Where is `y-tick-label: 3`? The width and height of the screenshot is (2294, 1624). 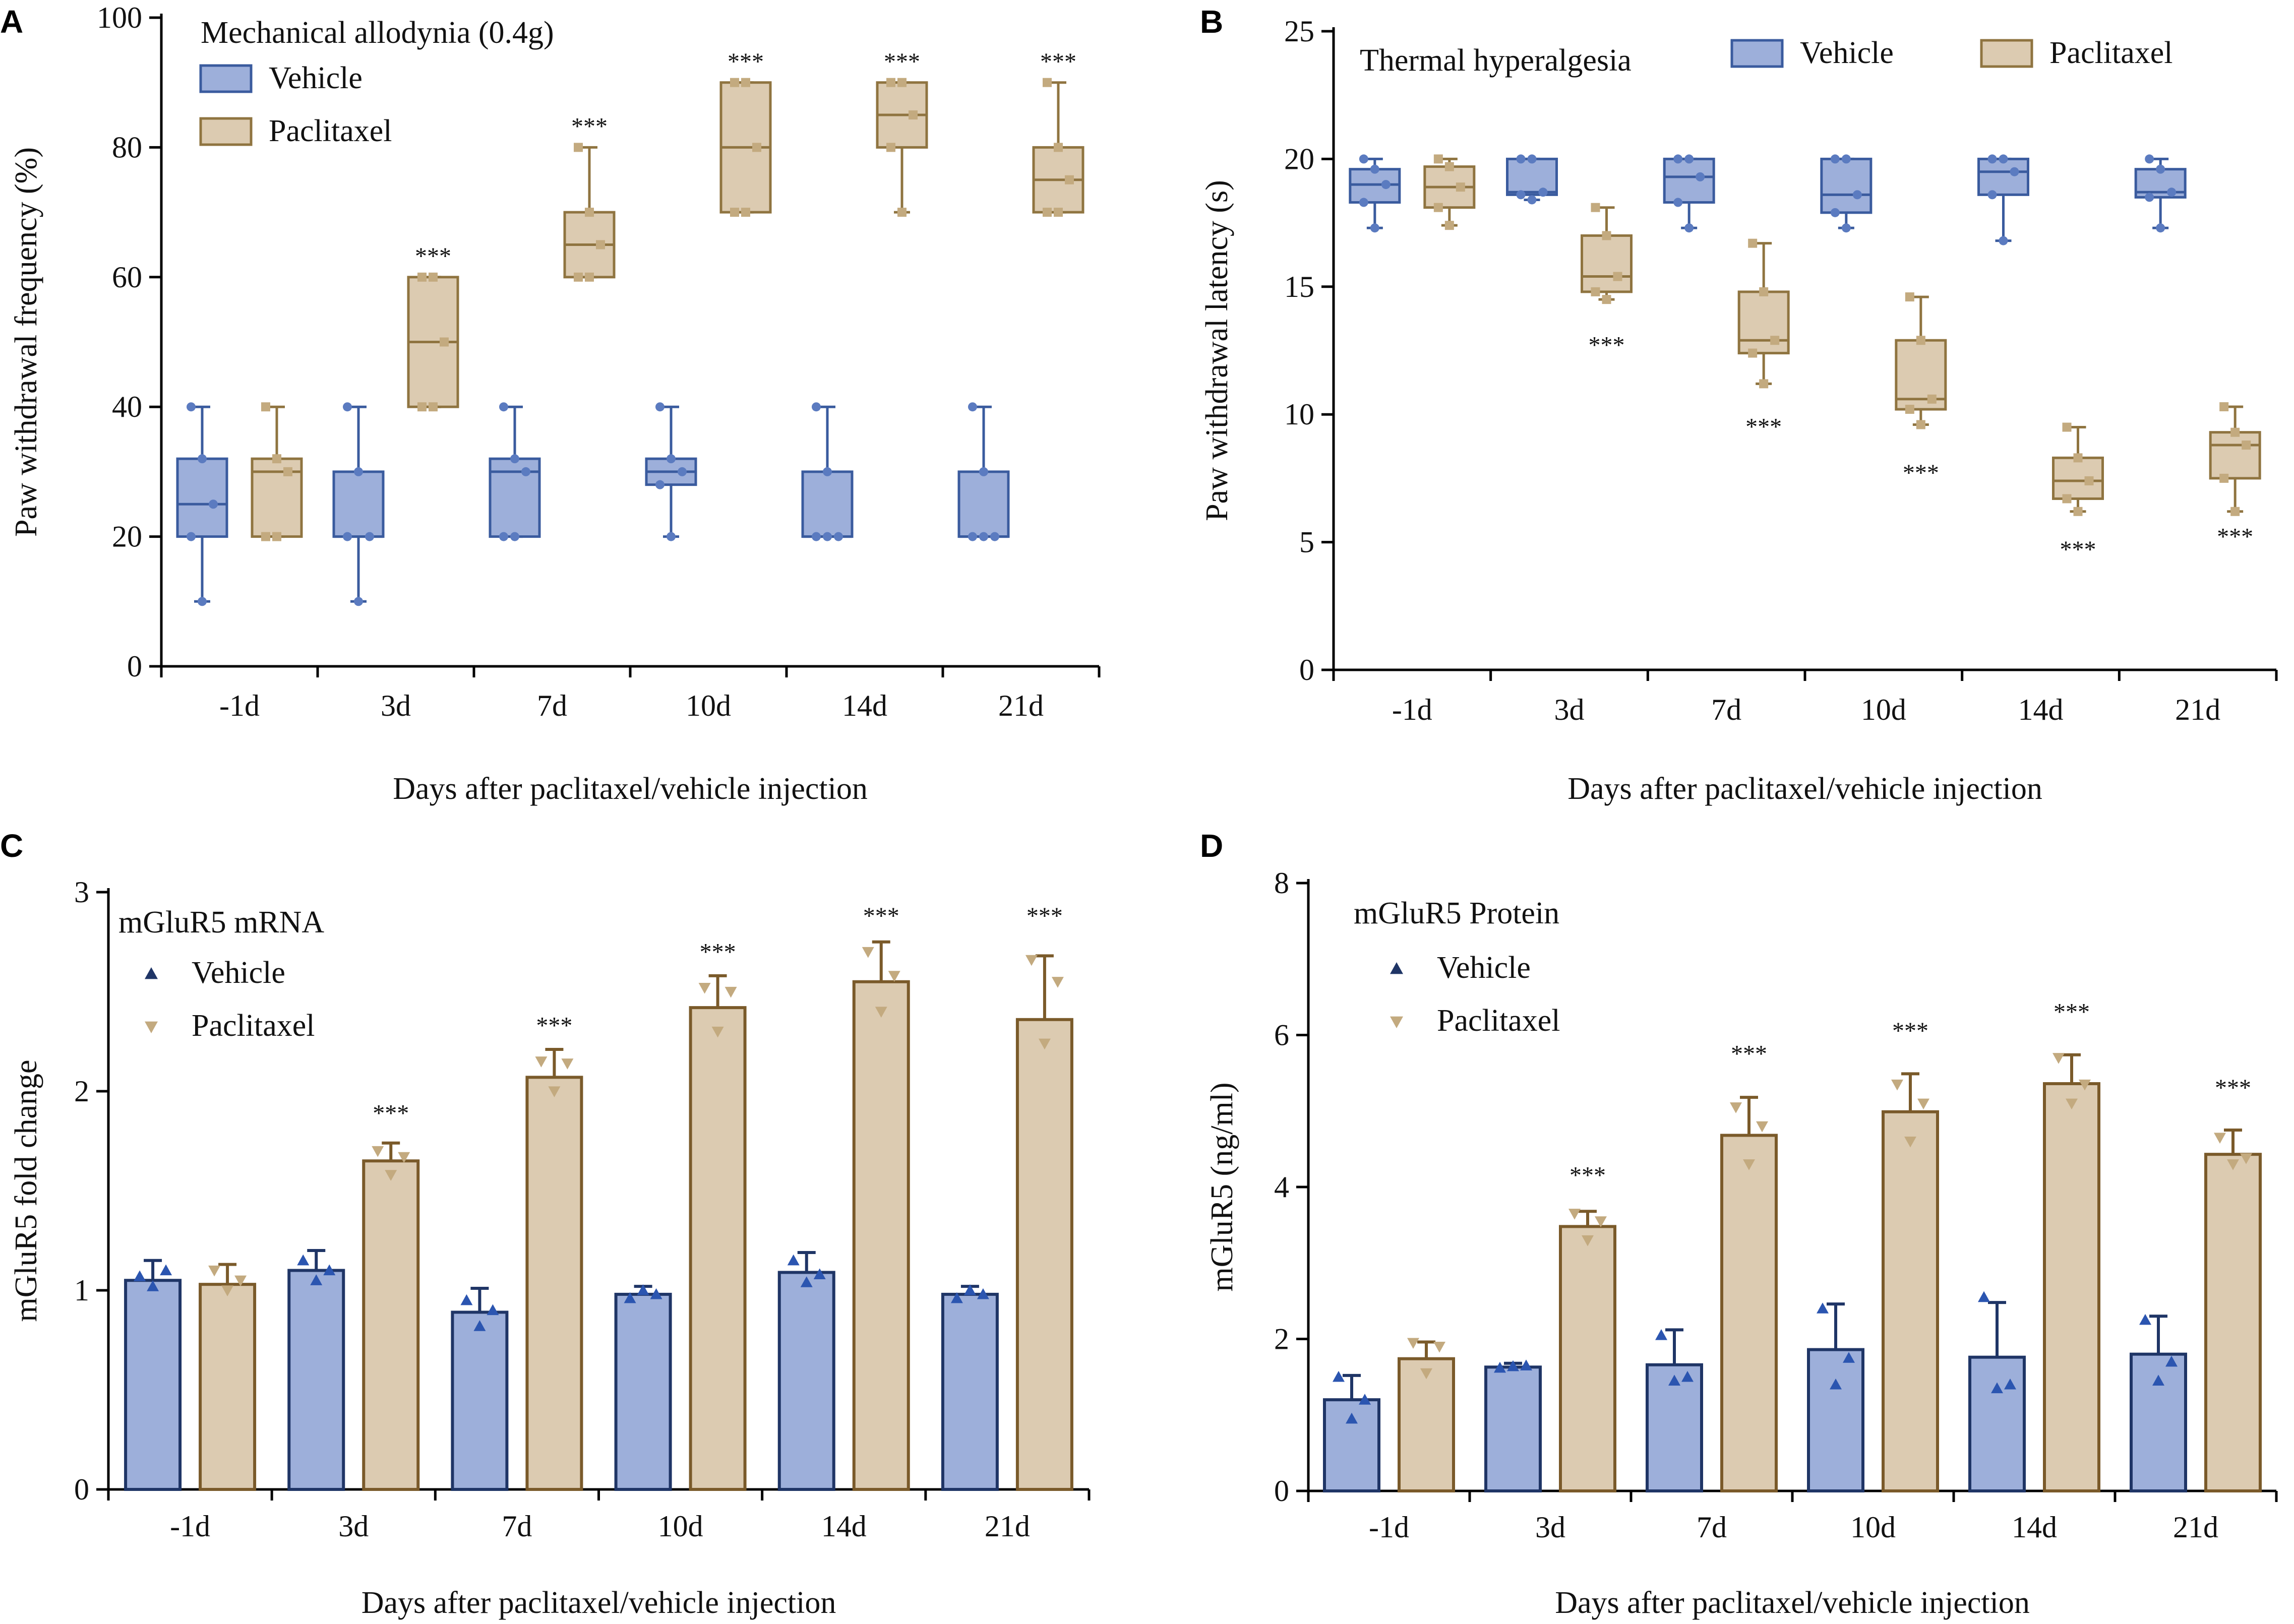
y-tick-label: 3 is located at coordinates (81, 893).